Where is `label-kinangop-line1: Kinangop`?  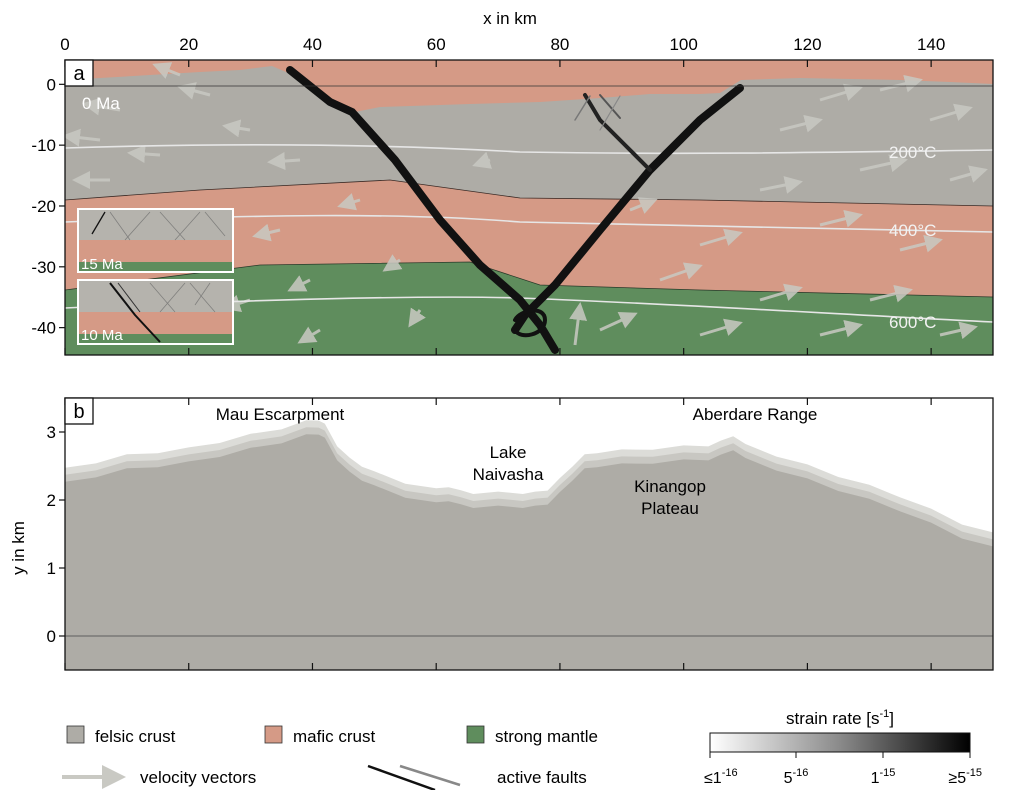
label-kinangop-line1: Kinangop is located at coordinates (670, 486).